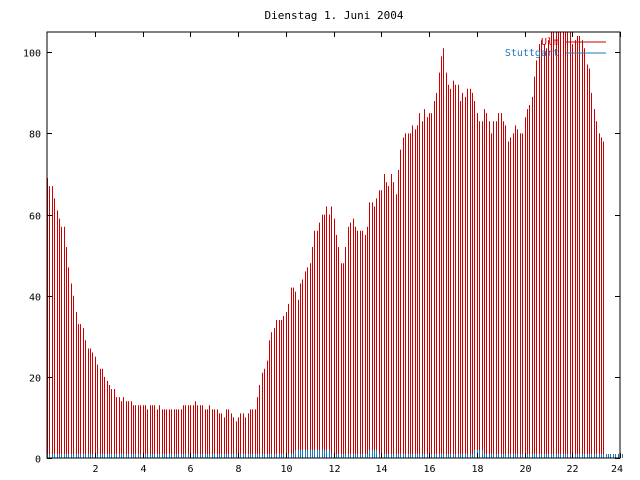 The height and width of the screenshot is (480, 640). I want to click on xtick-label-2: 2, so click(95, 469).